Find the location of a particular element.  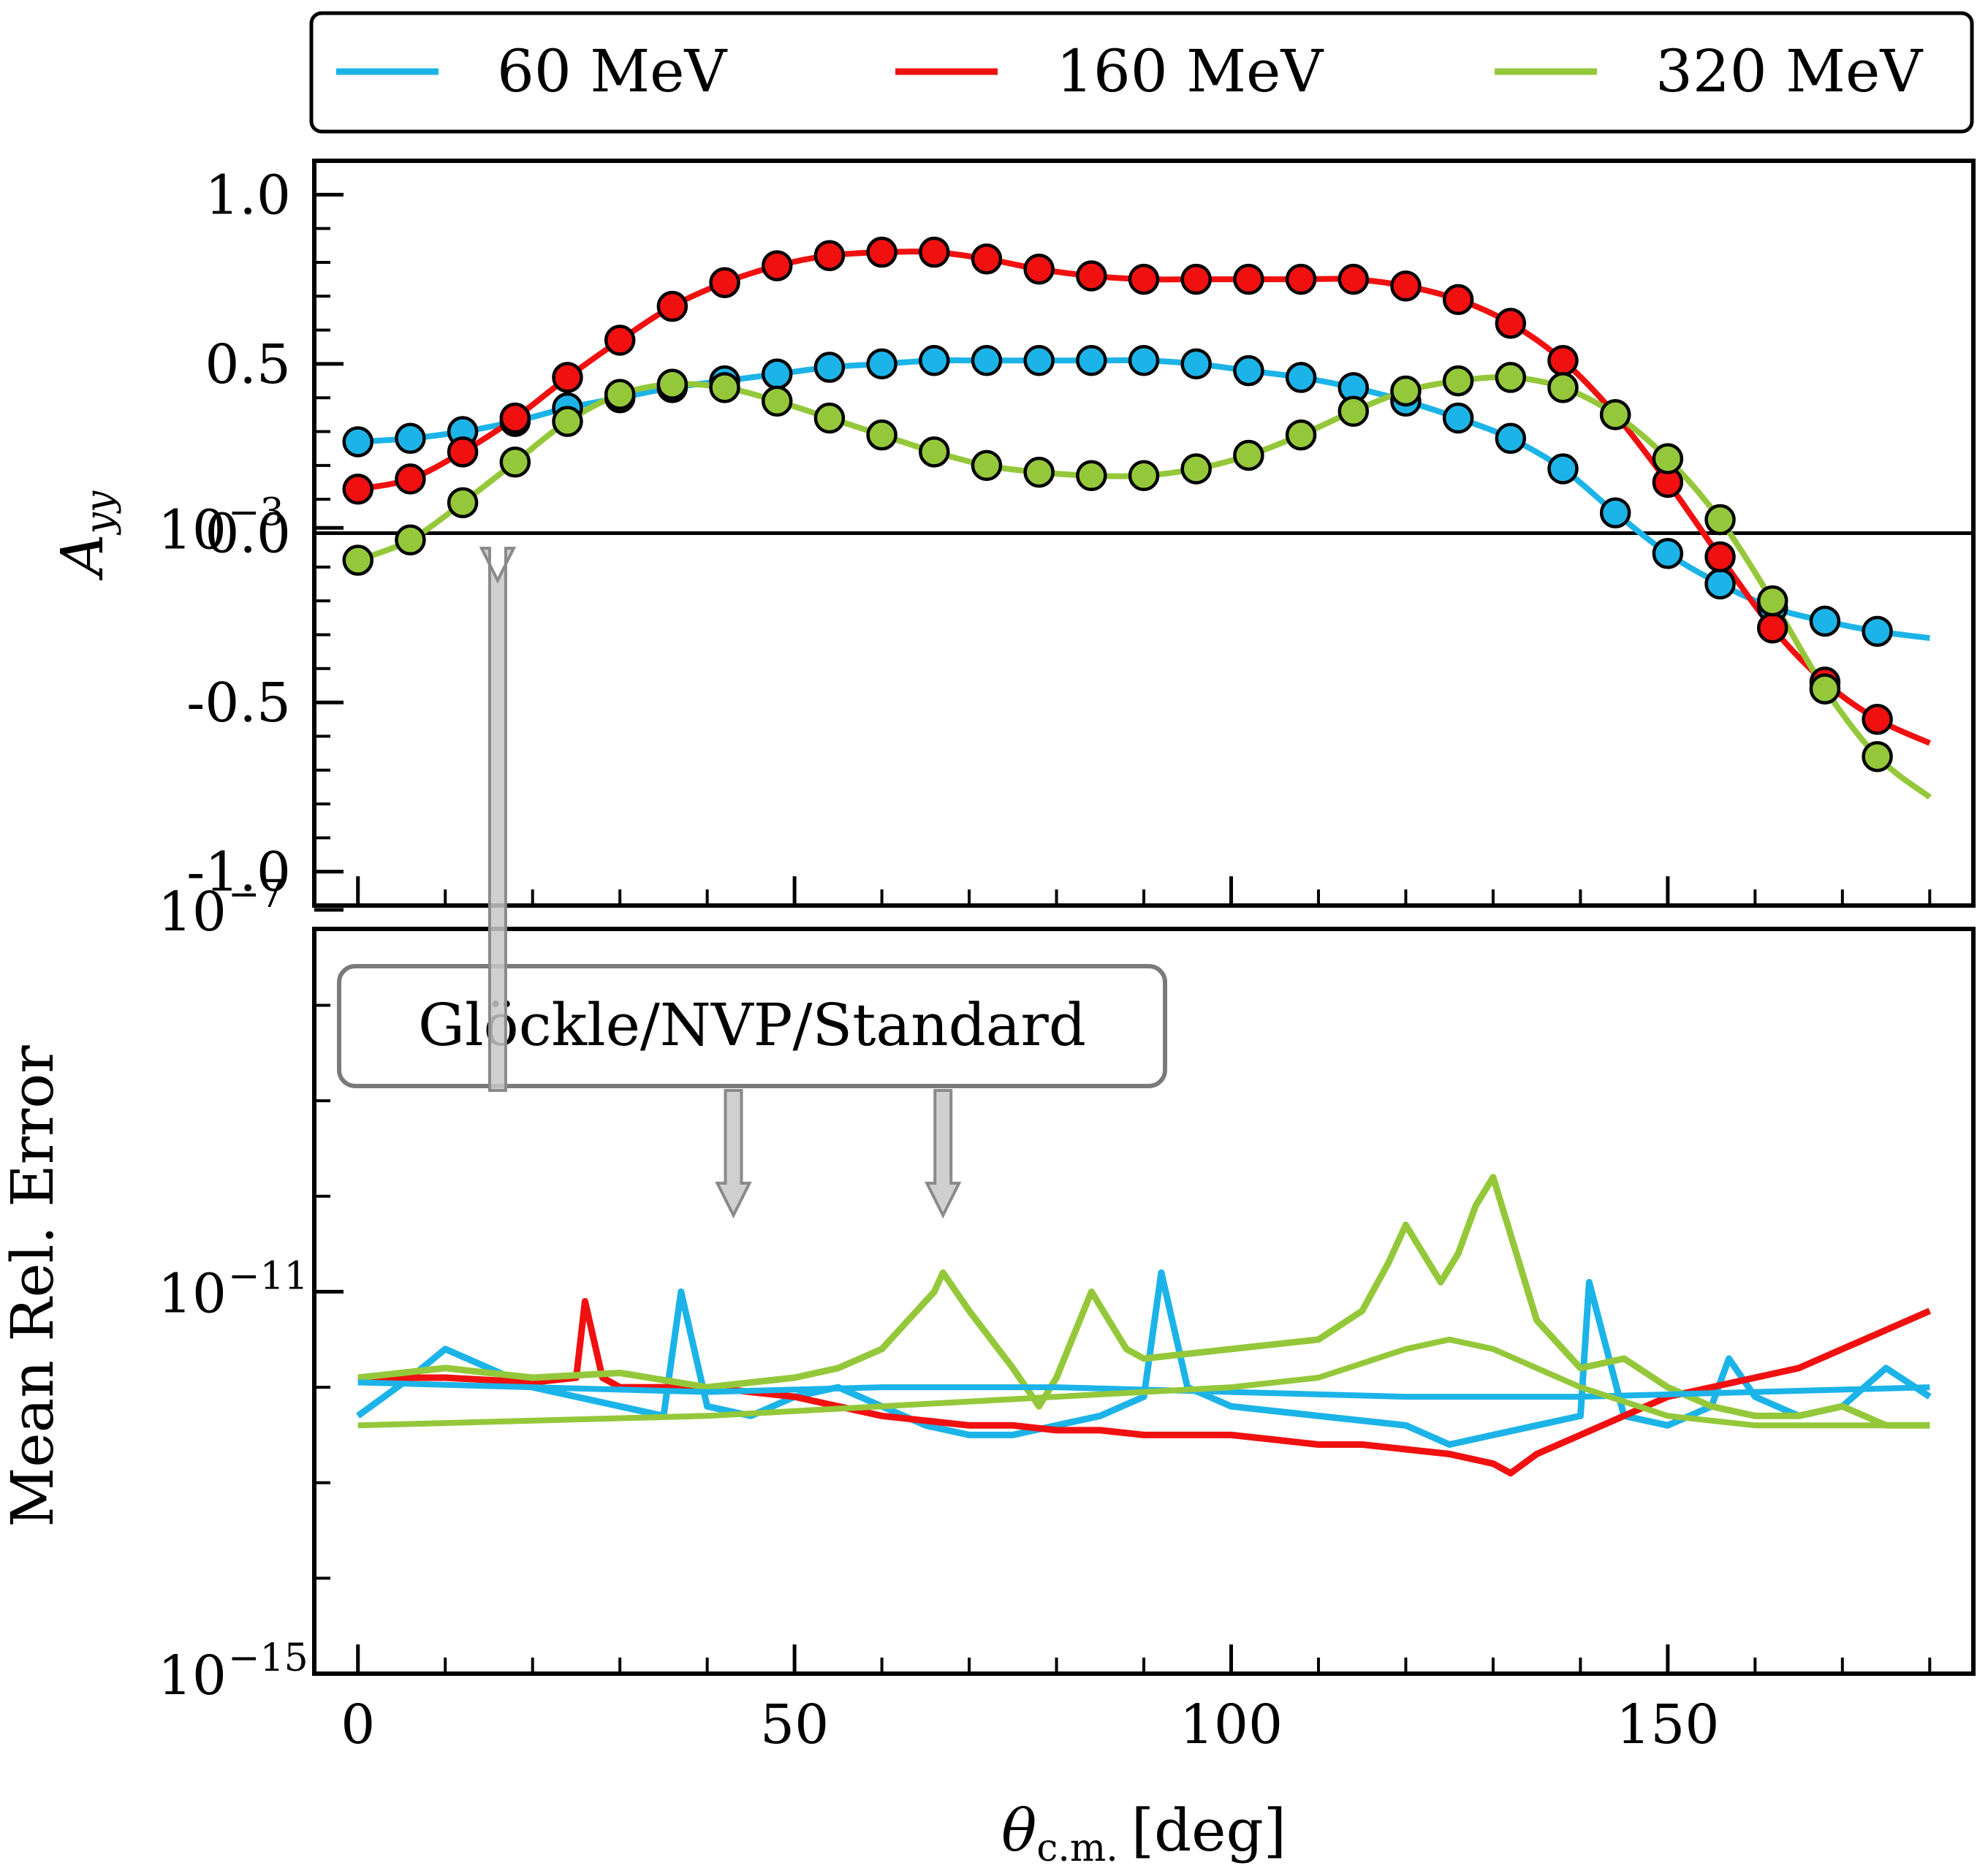

bottom-ytick-label-0: 10 is located at coordinates (192, 529).